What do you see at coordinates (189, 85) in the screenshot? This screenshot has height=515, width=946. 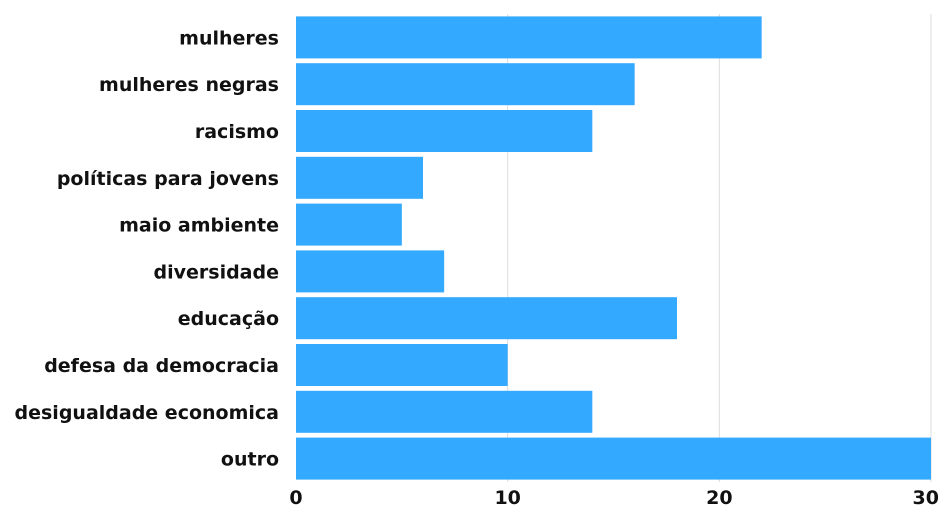 I see `category-label: mulheres negras` at bounding box center [189, 85].